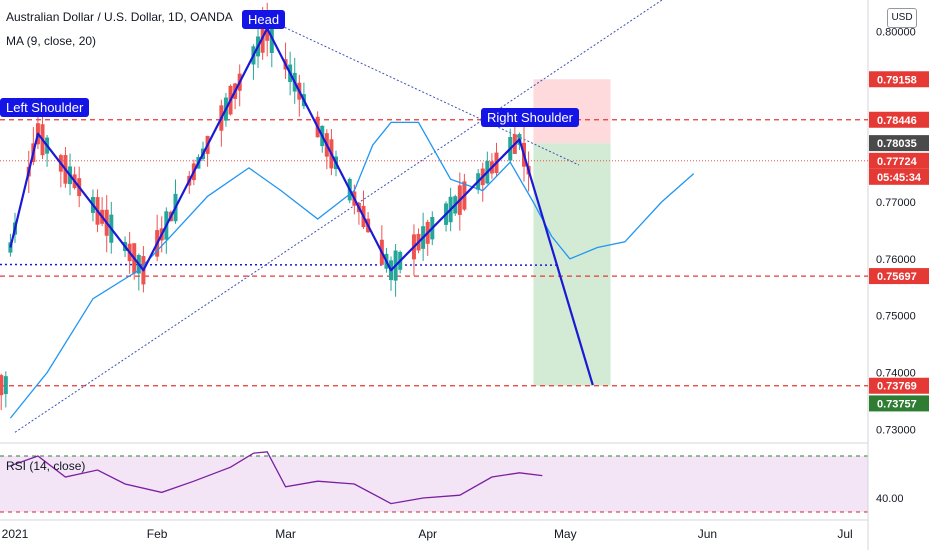 The width and height of the screenshot is (932, 550). Describe the element at coordinates (896, 374) in the screenshot. I see `price-tick-label: 0.74000` at that location.